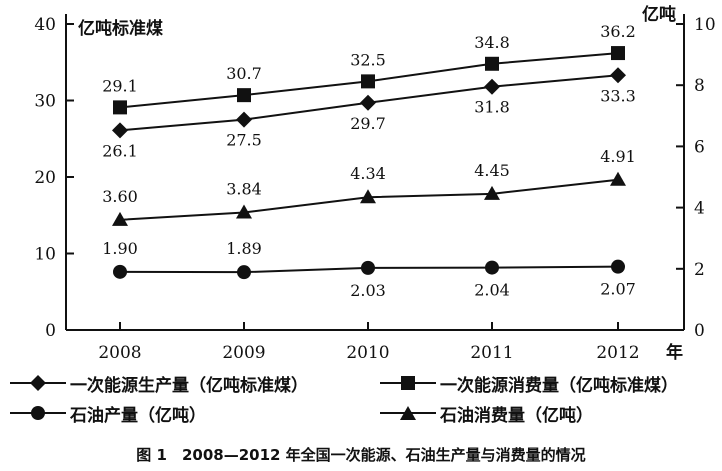 This screenshot has height=471, width=722. I want to click on x-axis-unit-label: 年, so click(674, 352).